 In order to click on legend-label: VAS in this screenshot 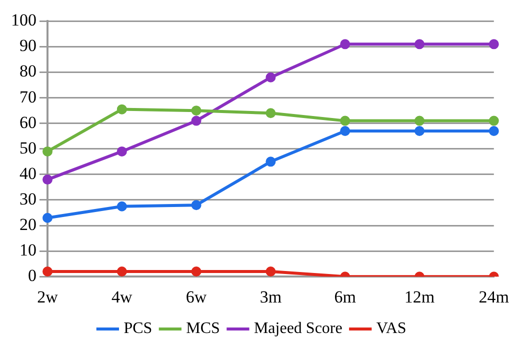, I will do `click(391, 329)`.